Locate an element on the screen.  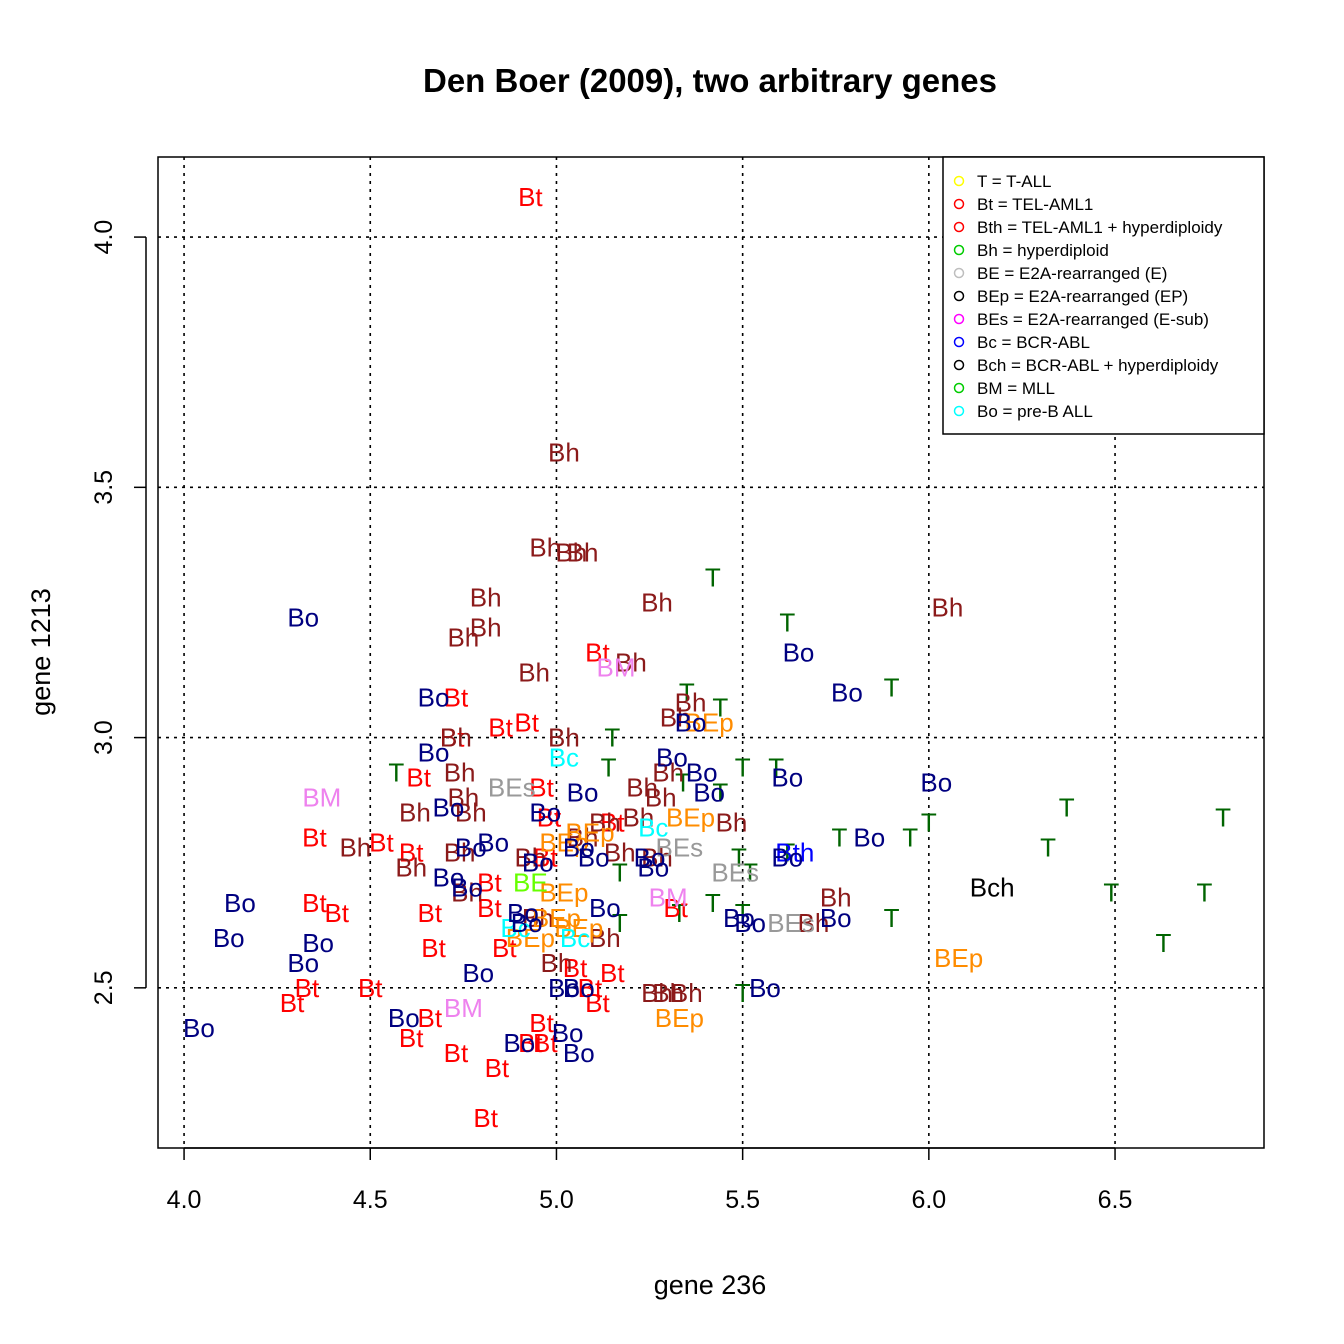
y-tick-label: 3.0 is located at coordinates (104, 737).